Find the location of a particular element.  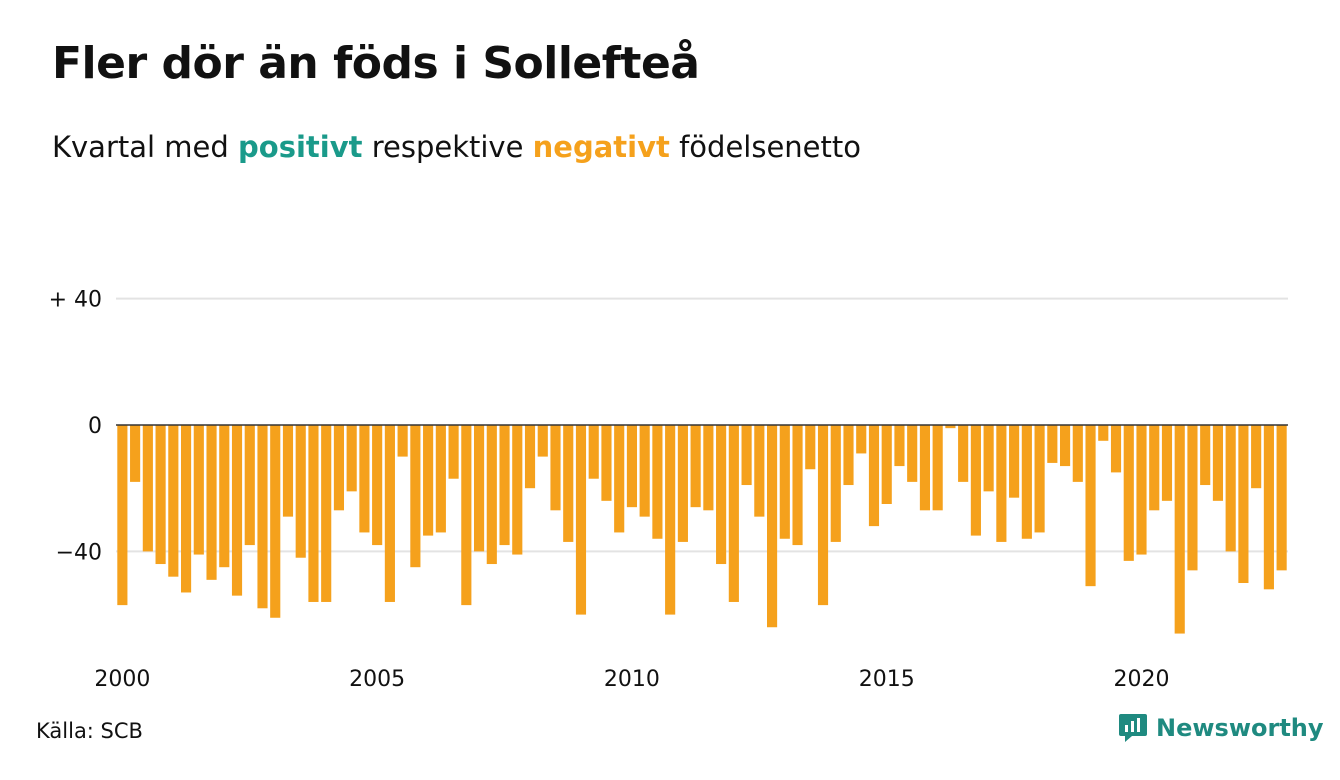

chart-title: Fler dör än föds i Sollefteå is located at coordinates (376, 63).